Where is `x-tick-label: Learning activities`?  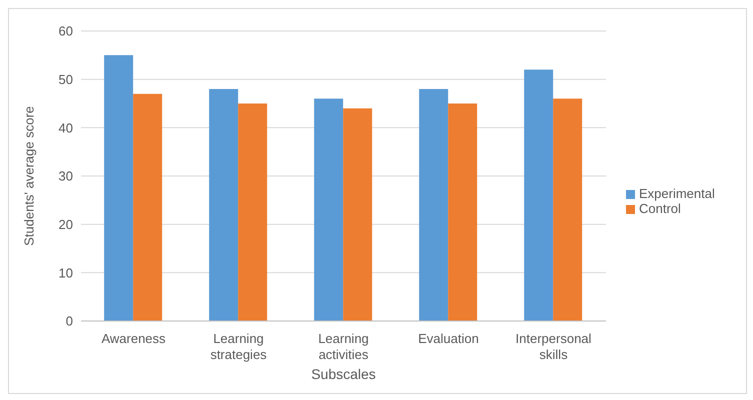 x-tick-label: Learning activities is located at coordinates (343, 346).